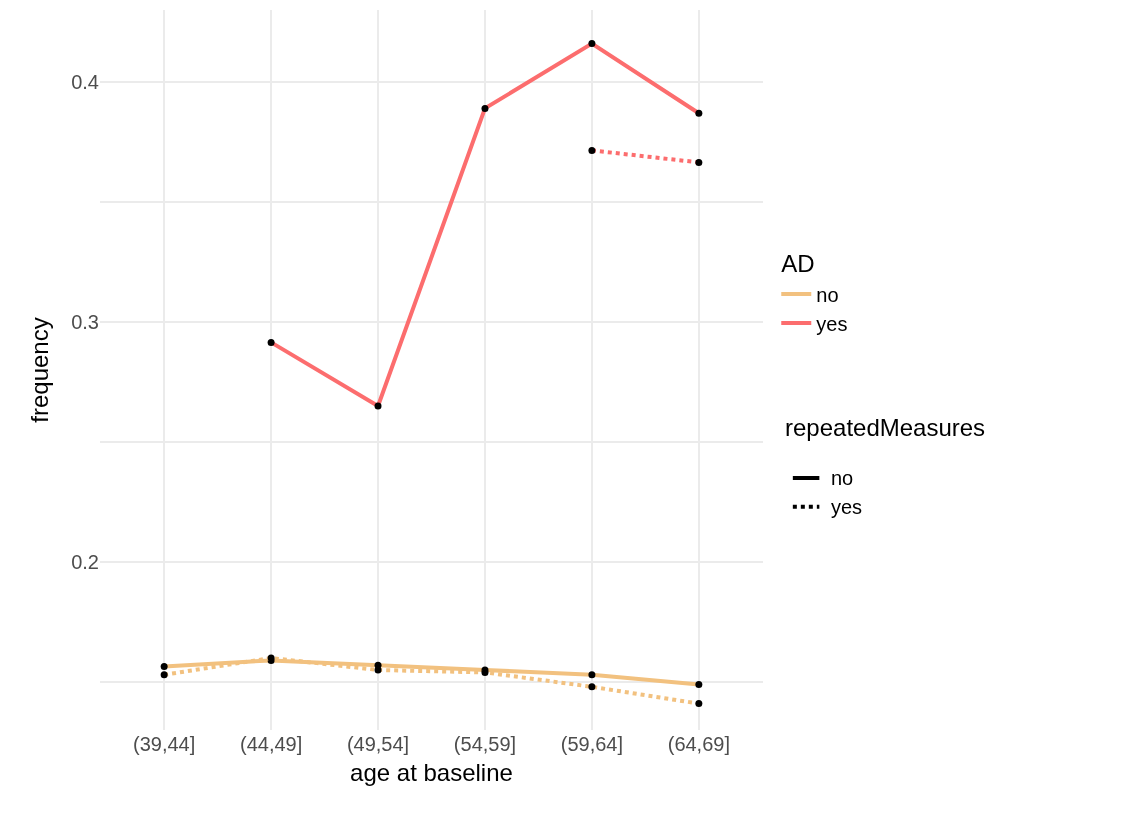 The image size is (1123, 825). What do you see at coordinates (832, 323) in the screenshot?
I see `legend-label: yes` at bounding box center [832, 323].